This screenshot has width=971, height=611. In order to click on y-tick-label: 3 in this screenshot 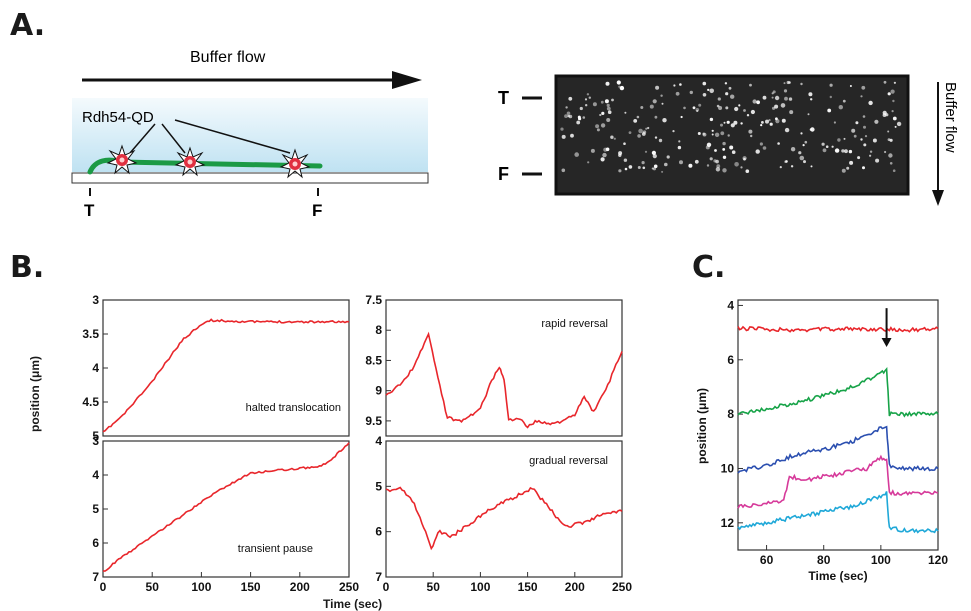, I will do `click(95, 300)`.